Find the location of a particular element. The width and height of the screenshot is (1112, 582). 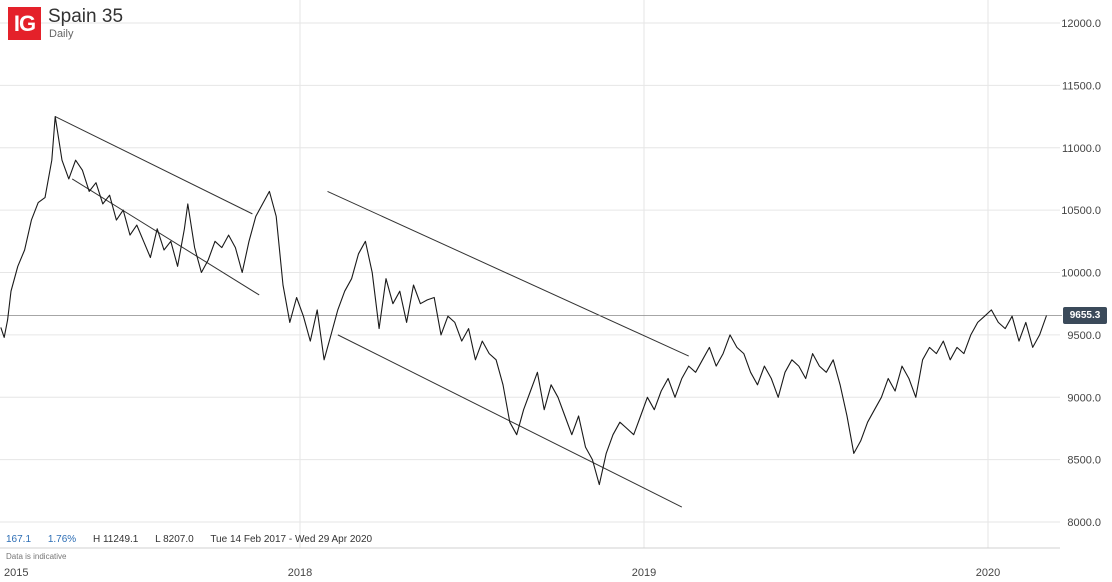

y-tick-label: 10500.0 is located at coordinates (1081, 211).